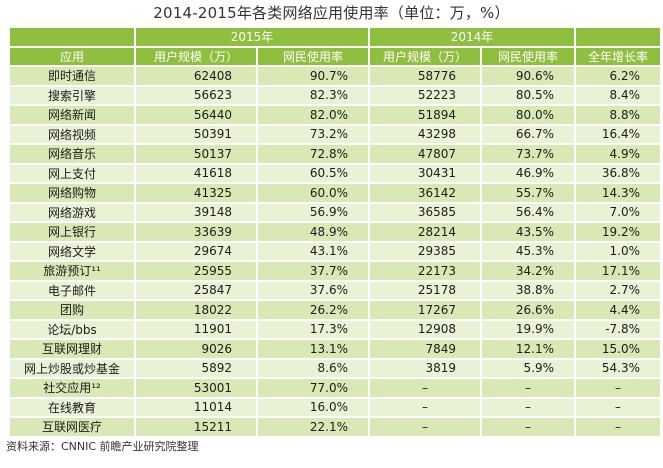  Describe the element at coordinates (196, 310) in the screenshot. I see `table-cell: 18022` at that location.